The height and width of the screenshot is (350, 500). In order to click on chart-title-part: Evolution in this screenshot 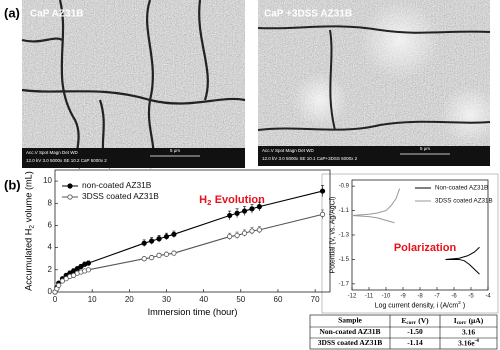, I will do `click(240, 200)`.